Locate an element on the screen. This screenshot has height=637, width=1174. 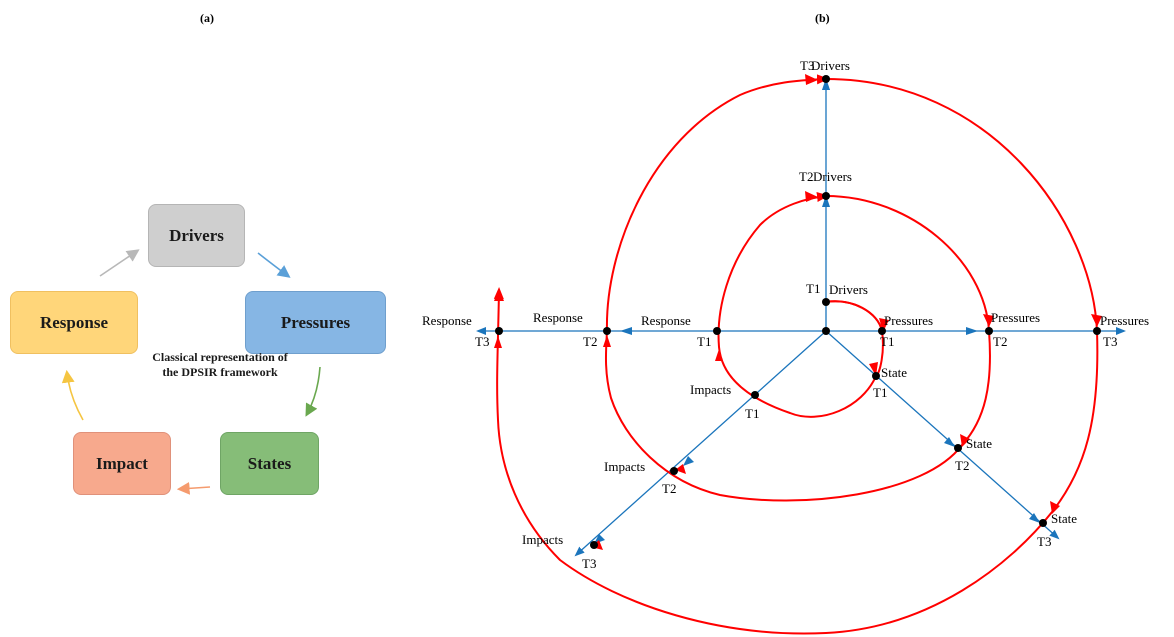
states-box: States is located at coordinates (269, 463).